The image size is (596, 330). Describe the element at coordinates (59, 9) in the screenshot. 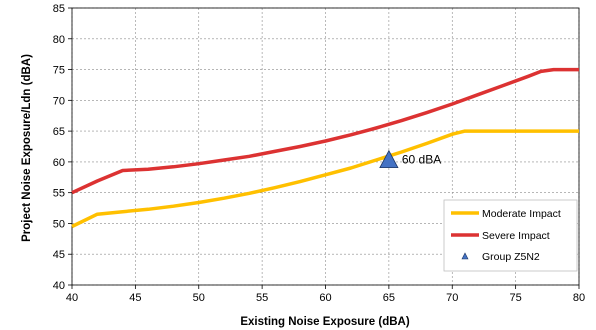

I see `y-tick-label: 85` at that location.